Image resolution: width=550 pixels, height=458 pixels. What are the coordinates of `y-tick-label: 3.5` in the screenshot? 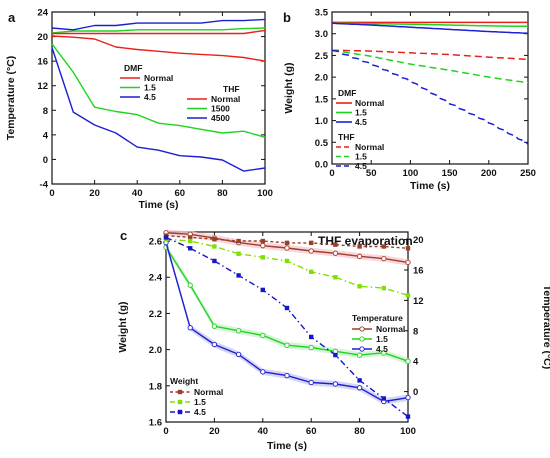 It's located at (322, 13).